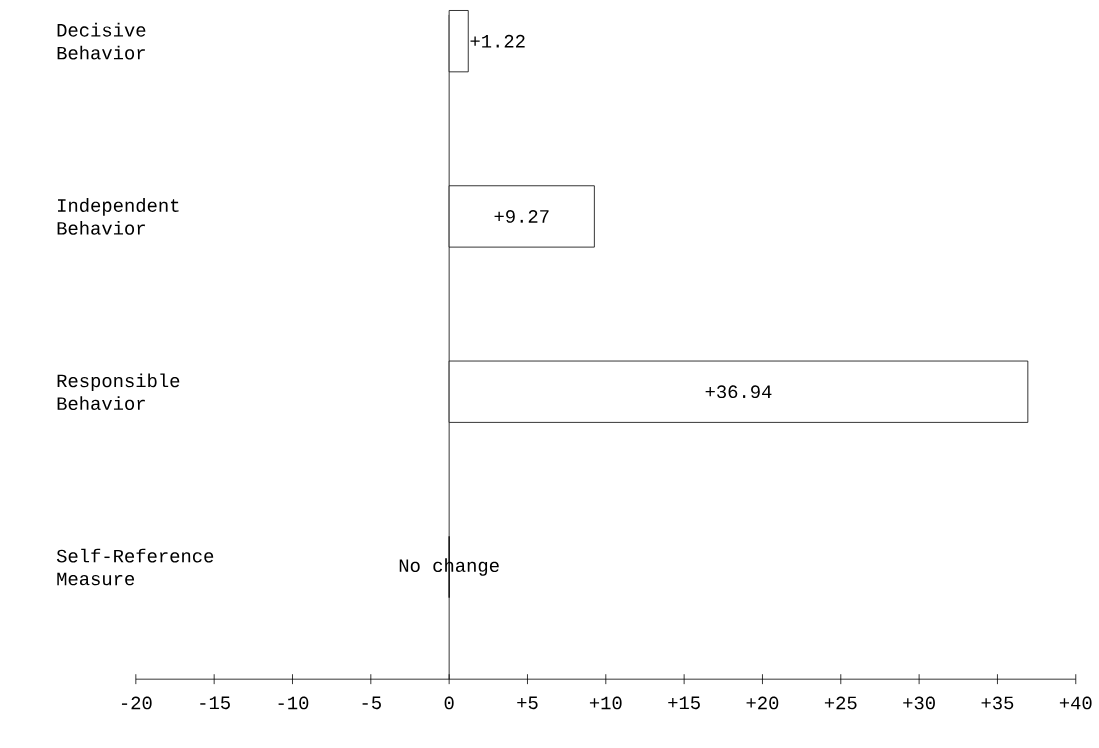 This screenshot has height=748, width=1099. Describe the element at coordinates (136, 703) in the screenshot. I see `x-tick-label: -20` at that location.